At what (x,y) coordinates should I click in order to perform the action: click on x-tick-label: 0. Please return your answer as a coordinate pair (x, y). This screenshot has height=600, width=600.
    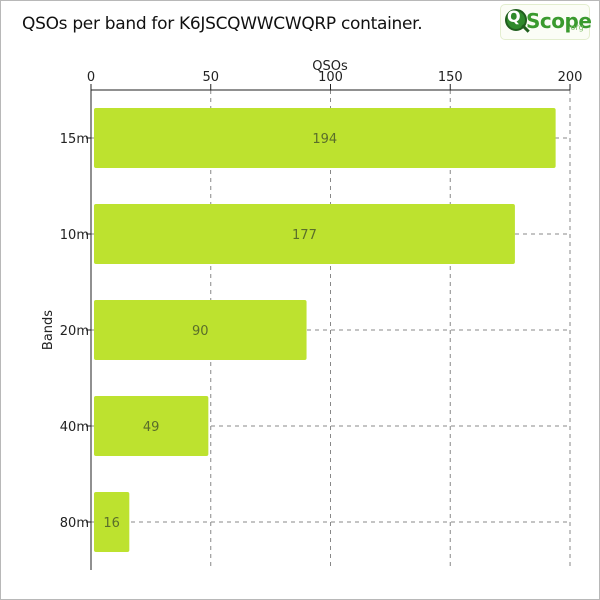
    Looking at the image, I should click on (91, 77).